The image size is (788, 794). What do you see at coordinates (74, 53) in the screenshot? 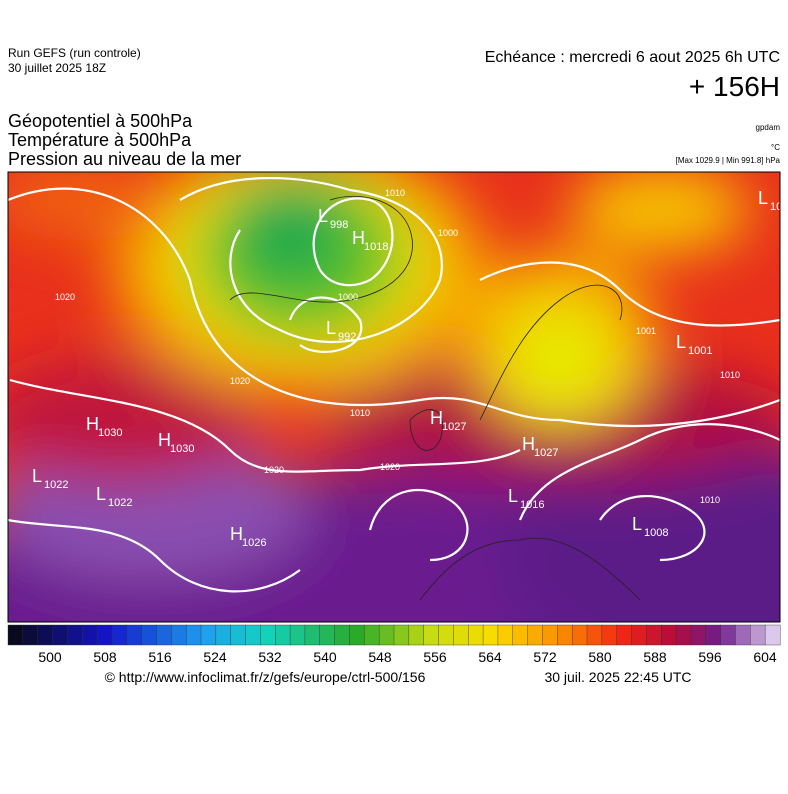
I see `run: Run GEFS (run controle)` at bounding box center [74, 53].